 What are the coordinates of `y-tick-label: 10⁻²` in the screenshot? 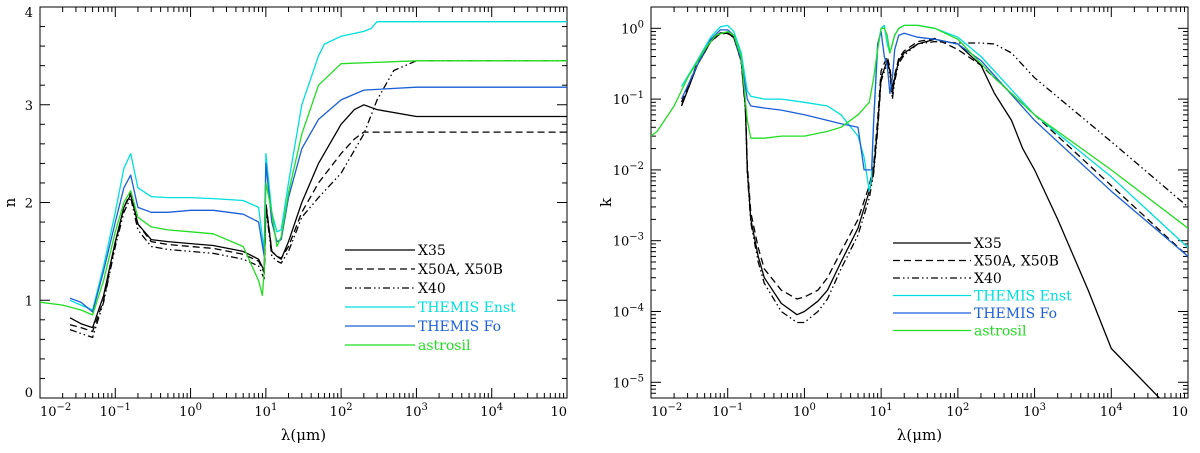 It's located at (628, 170).